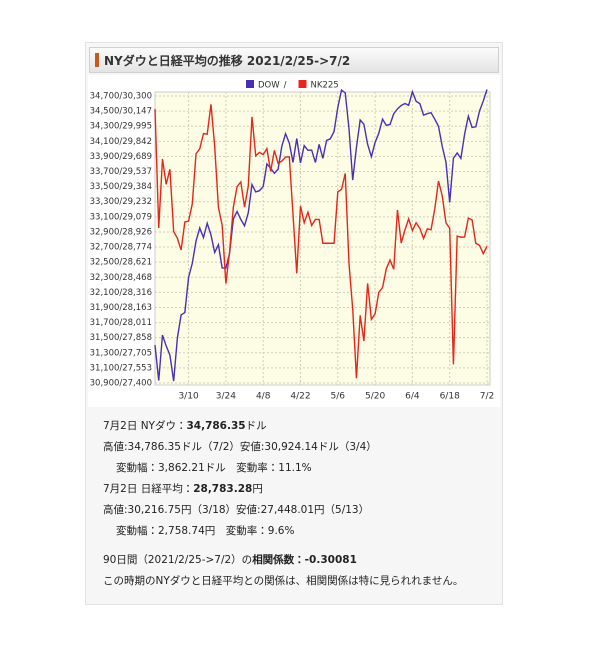  Describe the element at coordinates (487, 397) in the screenshot. I see `x-tick-label: 7/2` at that location.